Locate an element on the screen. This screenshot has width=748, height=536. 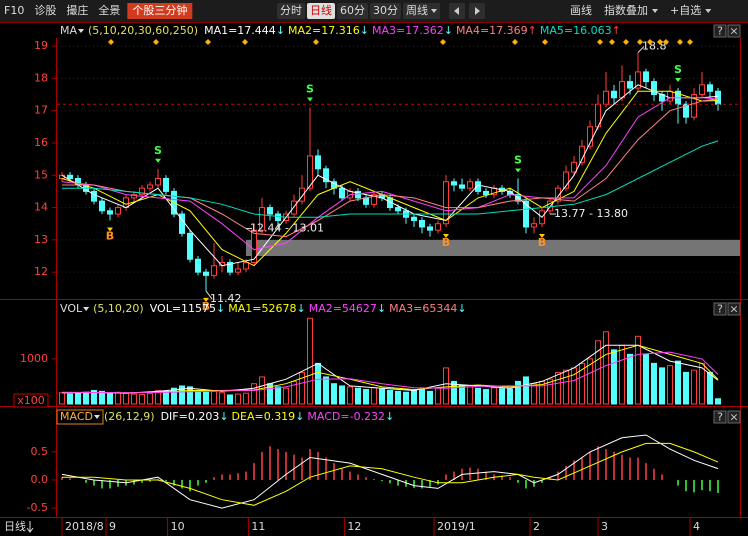
toolbar-button: F10 is located at coordinates (14, 10).